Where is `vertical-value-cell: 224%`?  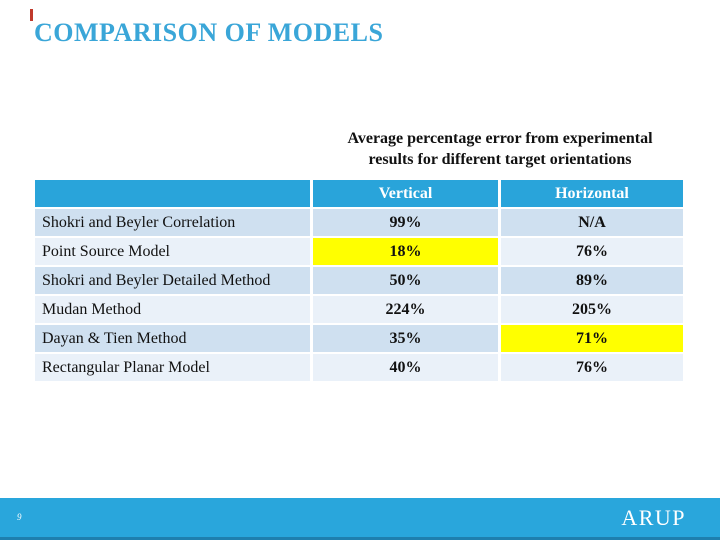
vertical-value-cell: 224% is located at coordinates (405, 309).